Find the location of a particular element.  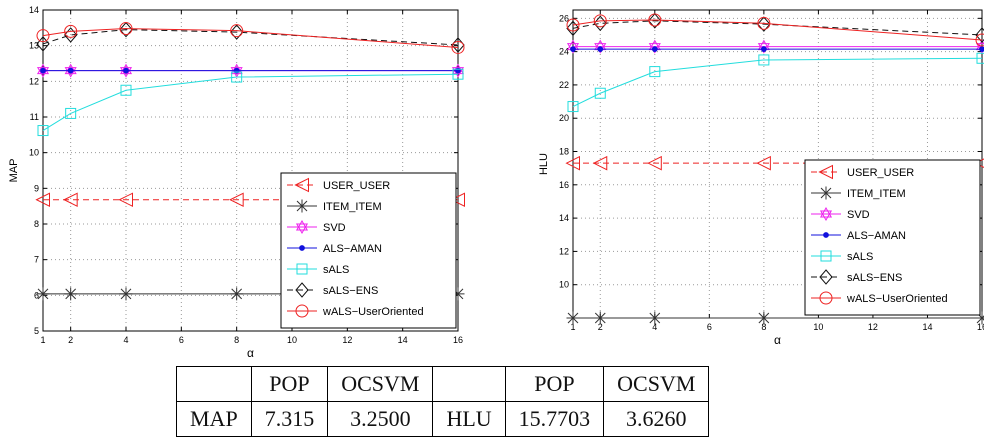

x-tick-label: 1 is located at coordinates (42, 340).